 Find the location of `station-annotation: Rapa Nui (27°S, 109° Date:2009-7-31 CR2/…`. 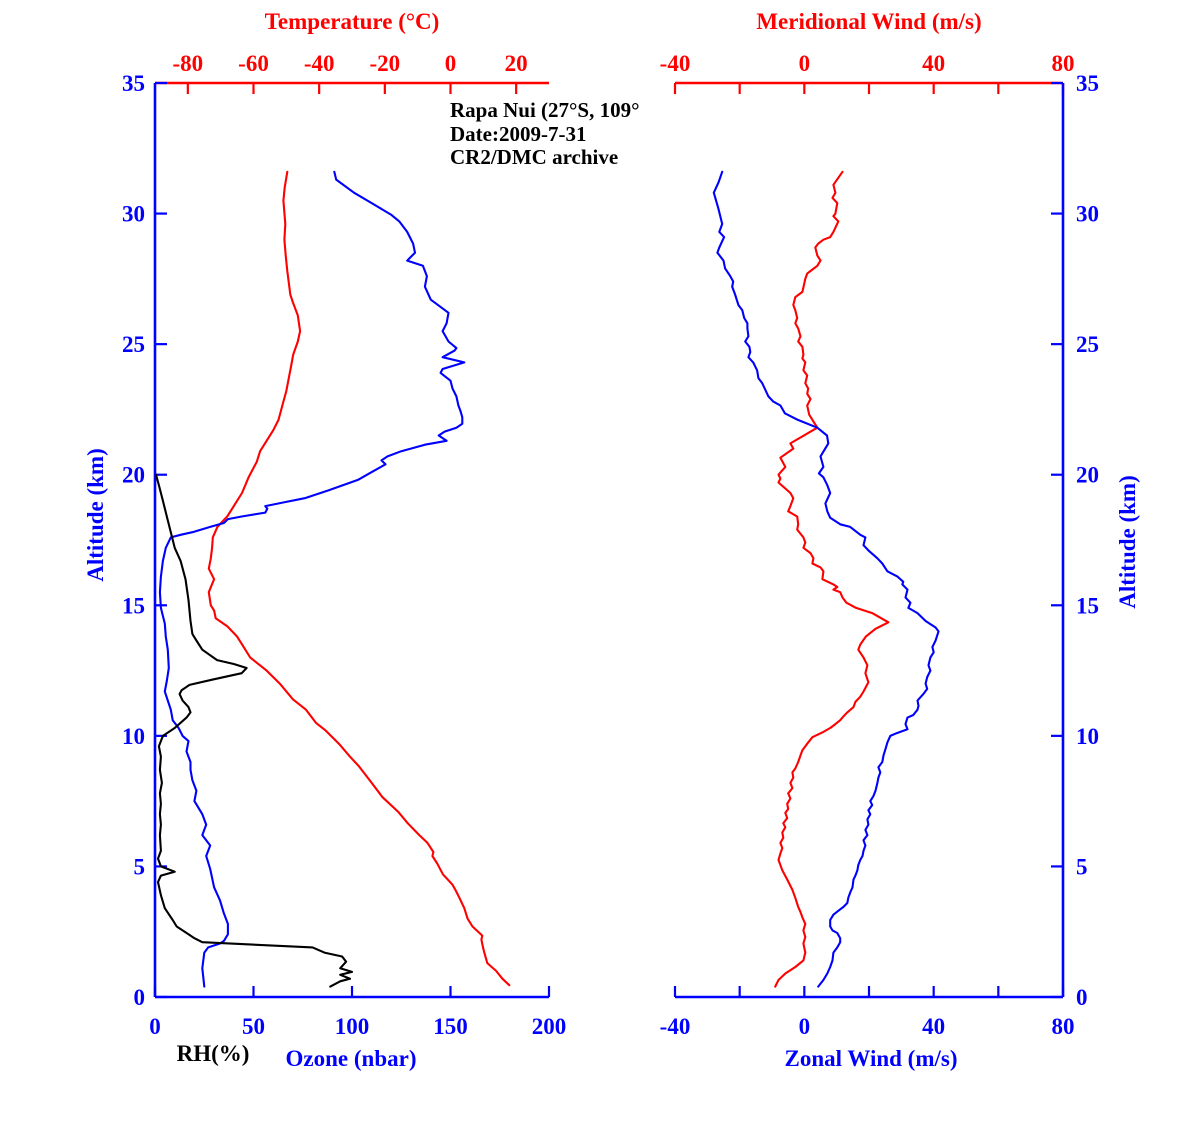

station-annotation: Rapa Nui (27°S, 109° Date:2009-7-31 CR2/… is located at coordinates (545, 134).